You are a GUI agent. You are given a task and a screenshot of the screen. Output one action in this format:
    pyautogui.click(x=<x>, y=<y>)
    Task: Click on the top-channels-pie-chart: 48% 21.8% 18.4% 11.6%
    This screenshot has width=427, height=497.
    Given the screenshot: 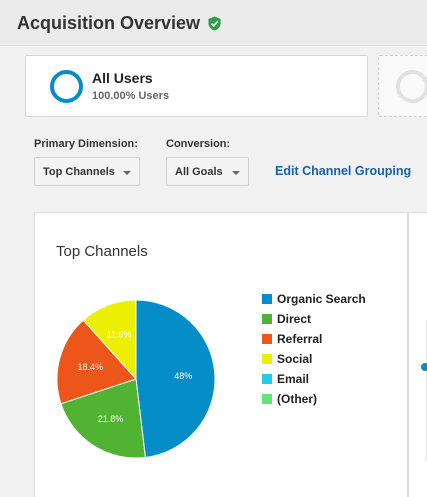 What is the action you would take?
    pyautogui.click(x=136, y=379)
    